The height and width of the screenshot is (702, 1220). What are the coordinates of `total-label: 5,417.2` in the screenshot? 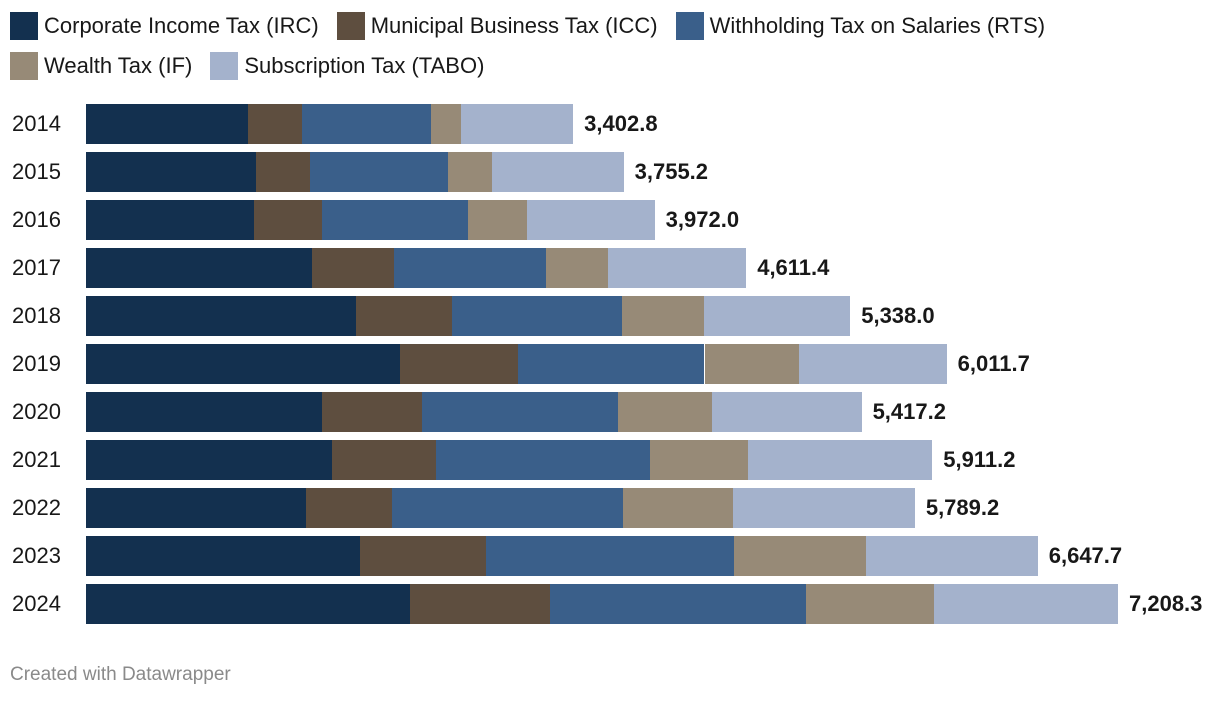 It's located at (909, 411).